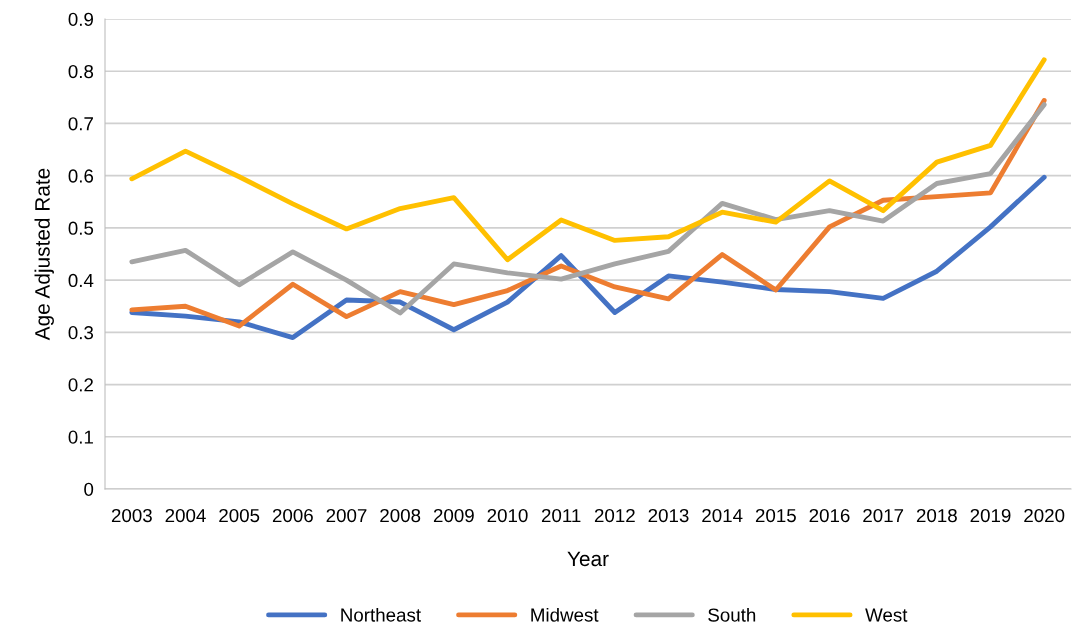 The image size is (1073, 635). I want to click on legend-label: Northeast, so click(381, 614).